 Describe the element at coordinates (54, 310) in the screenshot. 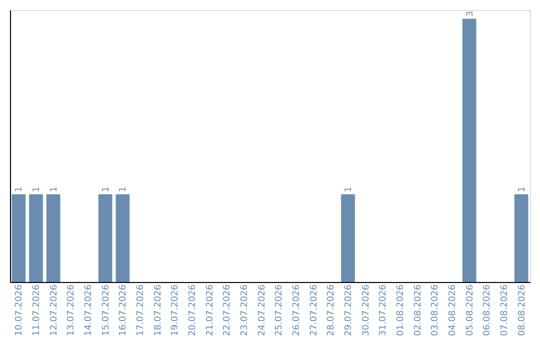

I see `x-tick-label: 12.07.2026` at that location.